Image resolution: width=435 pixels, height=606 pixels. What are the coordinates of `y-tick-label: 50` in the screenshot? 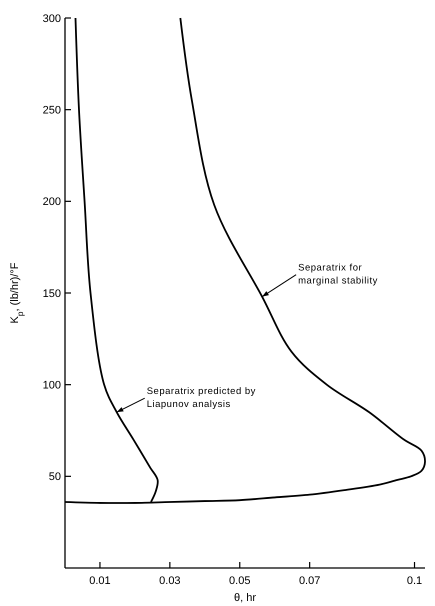 It's located at (54, 477).